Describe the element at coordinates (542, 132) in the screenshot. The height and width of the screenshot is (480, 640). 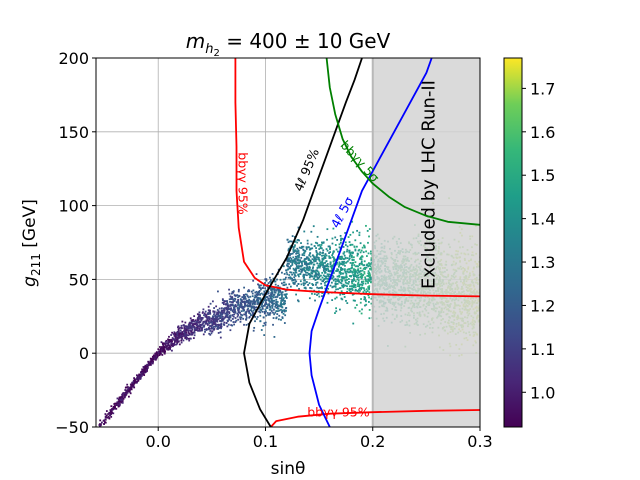
I see `colorbar-tick-label: 1.6` at that location.